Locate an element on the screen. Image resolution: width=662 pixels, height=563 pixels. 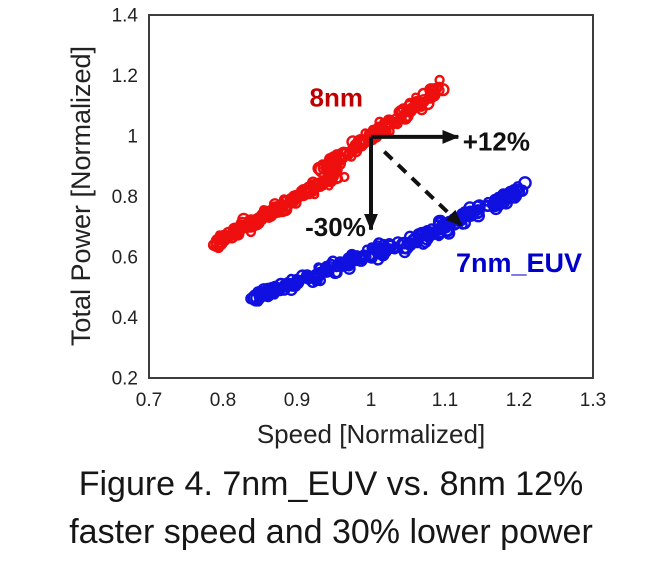
x-tick-label: 0.7 is located at coordinates (149, 400).